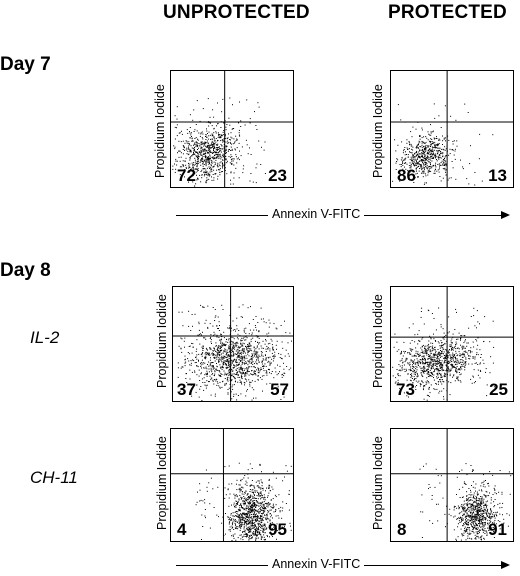  What do you see at coordinates (25, 64) in the screenshot?
I see `day7-label: Day 7` at bounding box center [25, 64].